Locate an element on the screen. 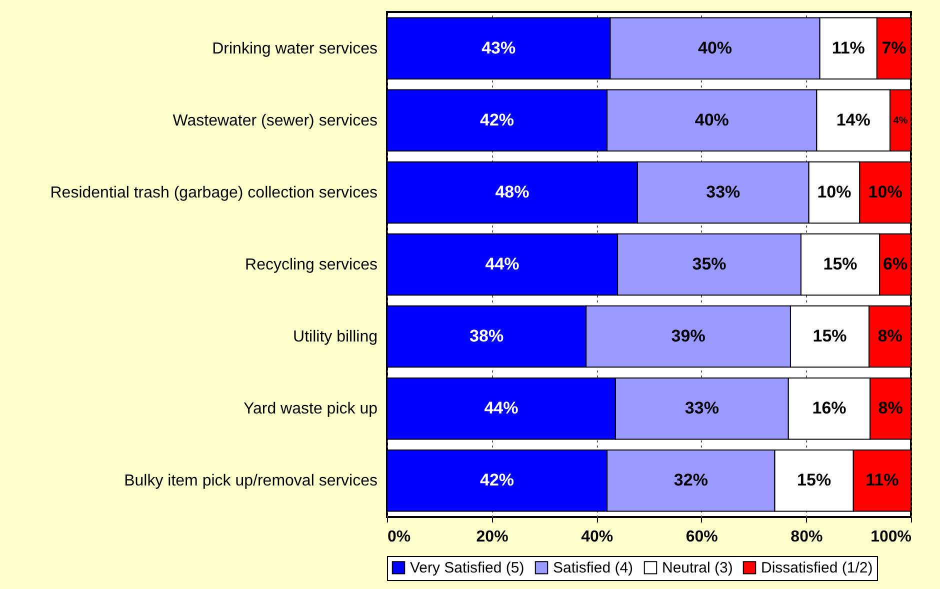 Image resolution: width=940 pixels, height=589 pixels. legend-label: Neutral (3) is located at coordinates (697, 568).